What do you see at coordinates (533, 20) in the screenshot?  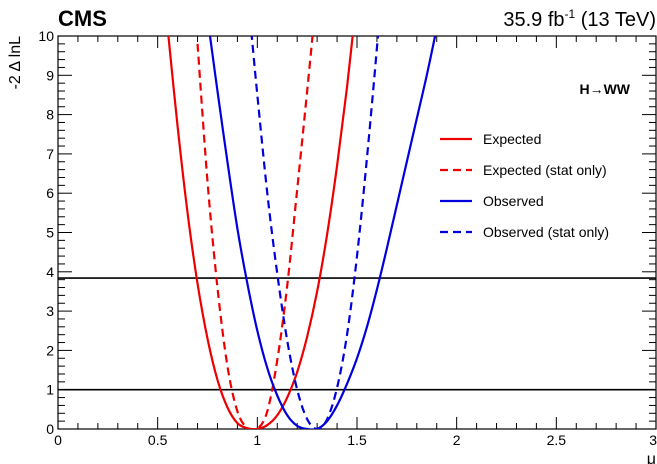 I see `luminosity-label: 35.9 fb` at bounding box center [533, 20].